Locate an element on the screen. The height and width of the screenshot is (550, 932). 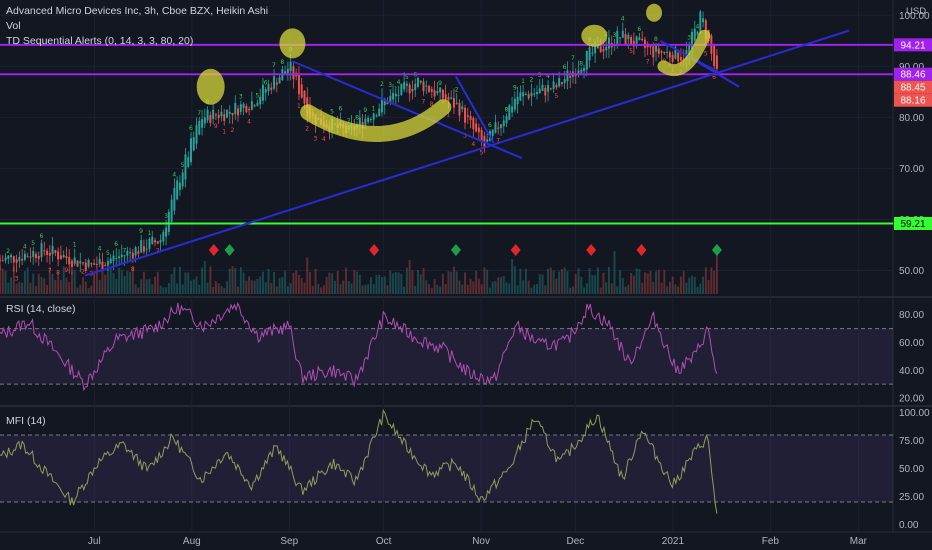
signal-diamond-buy is located at coordinates (716, 250).